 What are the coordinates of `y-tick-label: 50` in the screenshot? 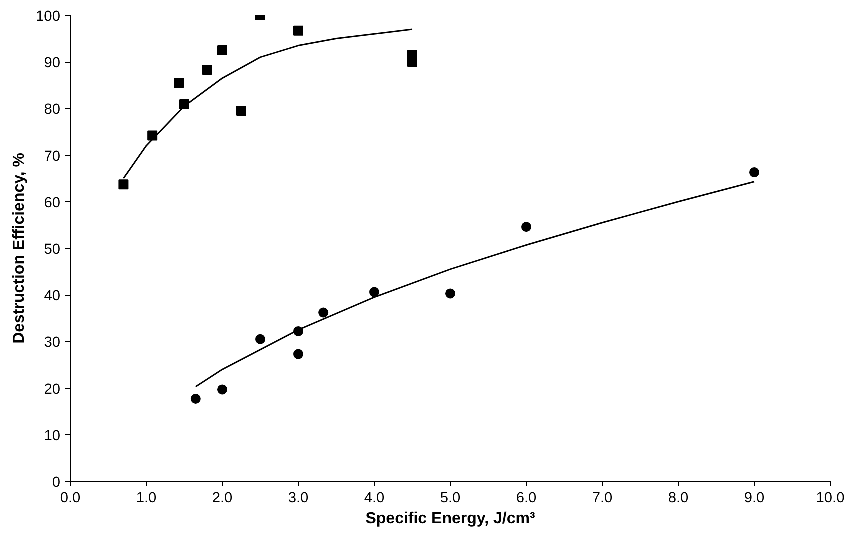 It's located at (52, 250).